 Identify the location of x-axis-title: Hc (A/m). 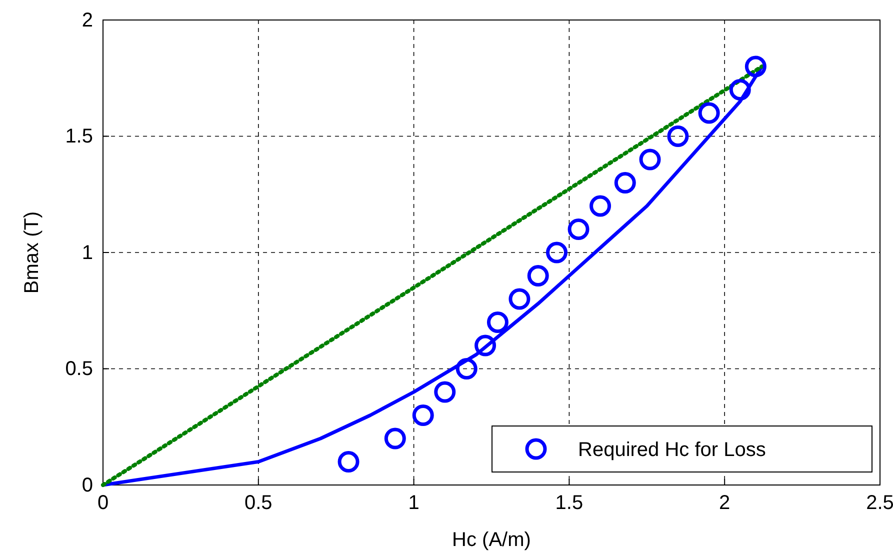
(491, 540).